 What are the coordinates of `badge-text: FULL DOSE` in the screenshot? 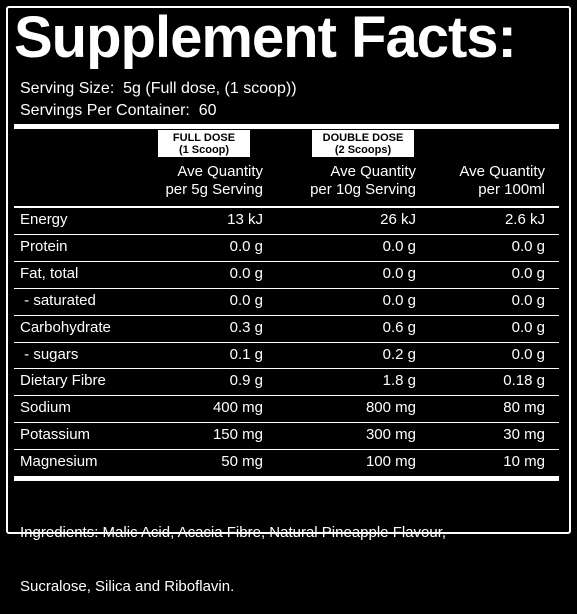 It's located at (204, 138).